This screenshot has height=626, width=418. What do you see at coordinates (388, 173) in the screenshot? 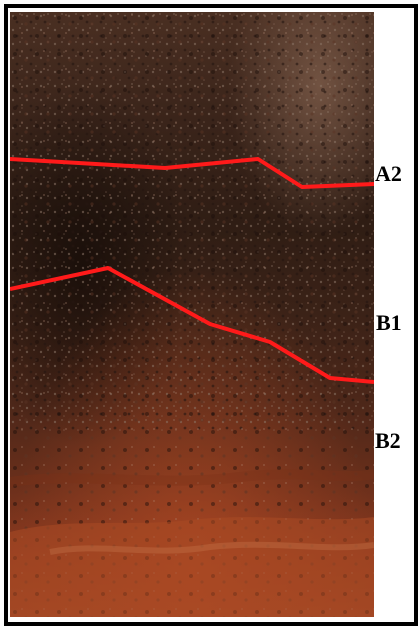
I see `horizon-label-a2: A2` at bounding box center [388, 173].